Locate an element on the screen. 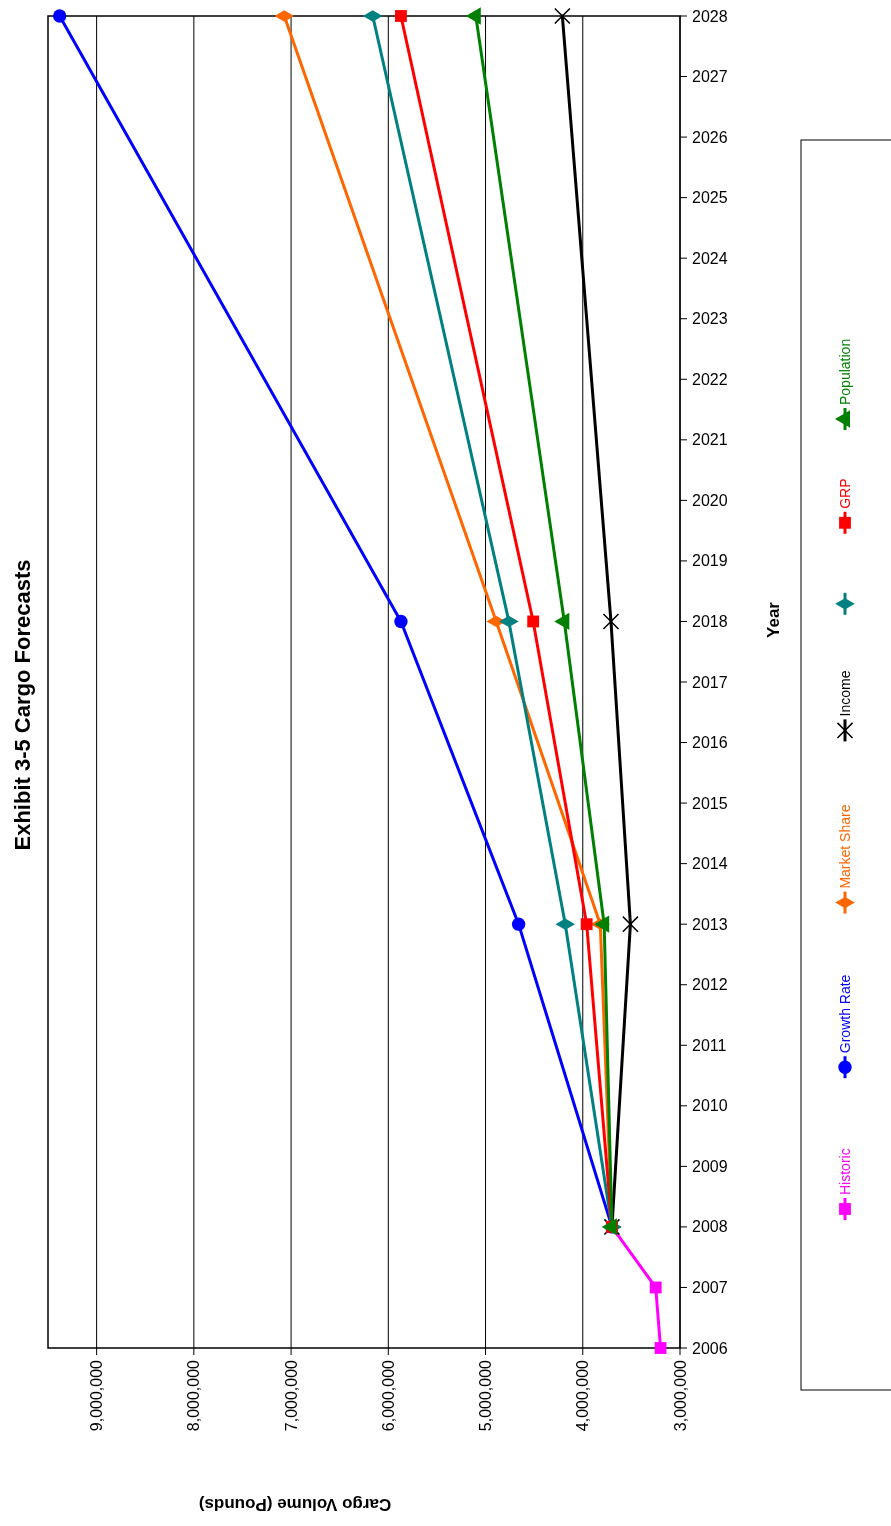 The width and height of the screenshot is (891, 1526). y-tick-label: 2018 is located at coordinates (710, 621).